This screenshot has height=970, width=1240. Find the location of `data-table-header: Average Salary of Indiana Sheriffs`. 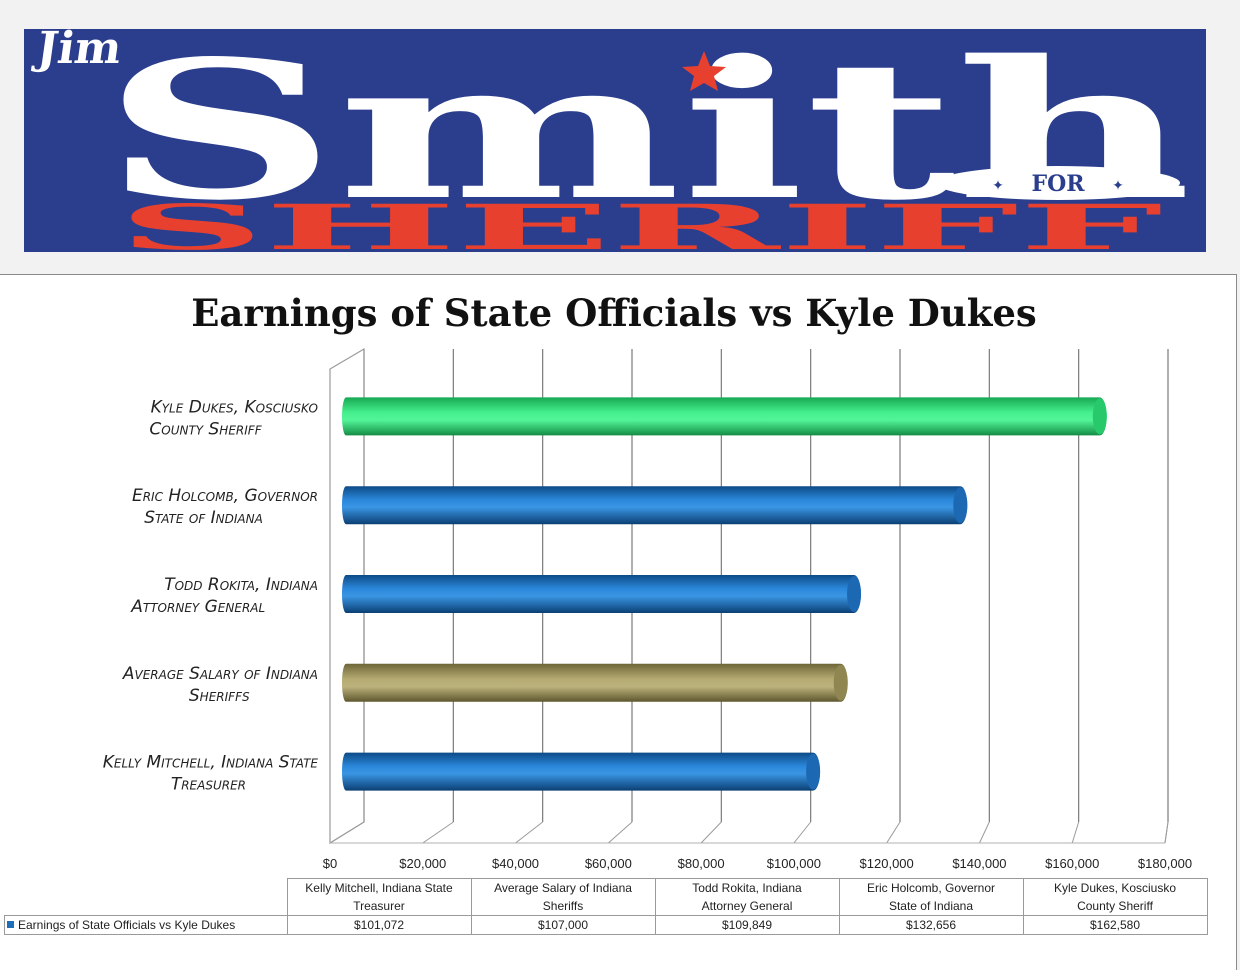

data-table-header: Average Salary of Indiana Sheriffs is located at coordinates (563, 897).